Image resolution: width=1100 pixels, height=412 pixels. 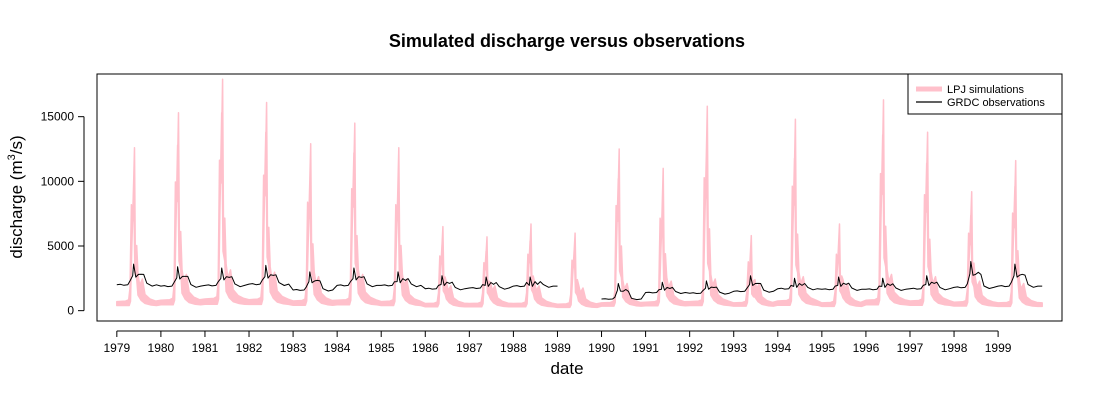 I want to click on x-tick-label: 1979, so click(x=116, y=348).